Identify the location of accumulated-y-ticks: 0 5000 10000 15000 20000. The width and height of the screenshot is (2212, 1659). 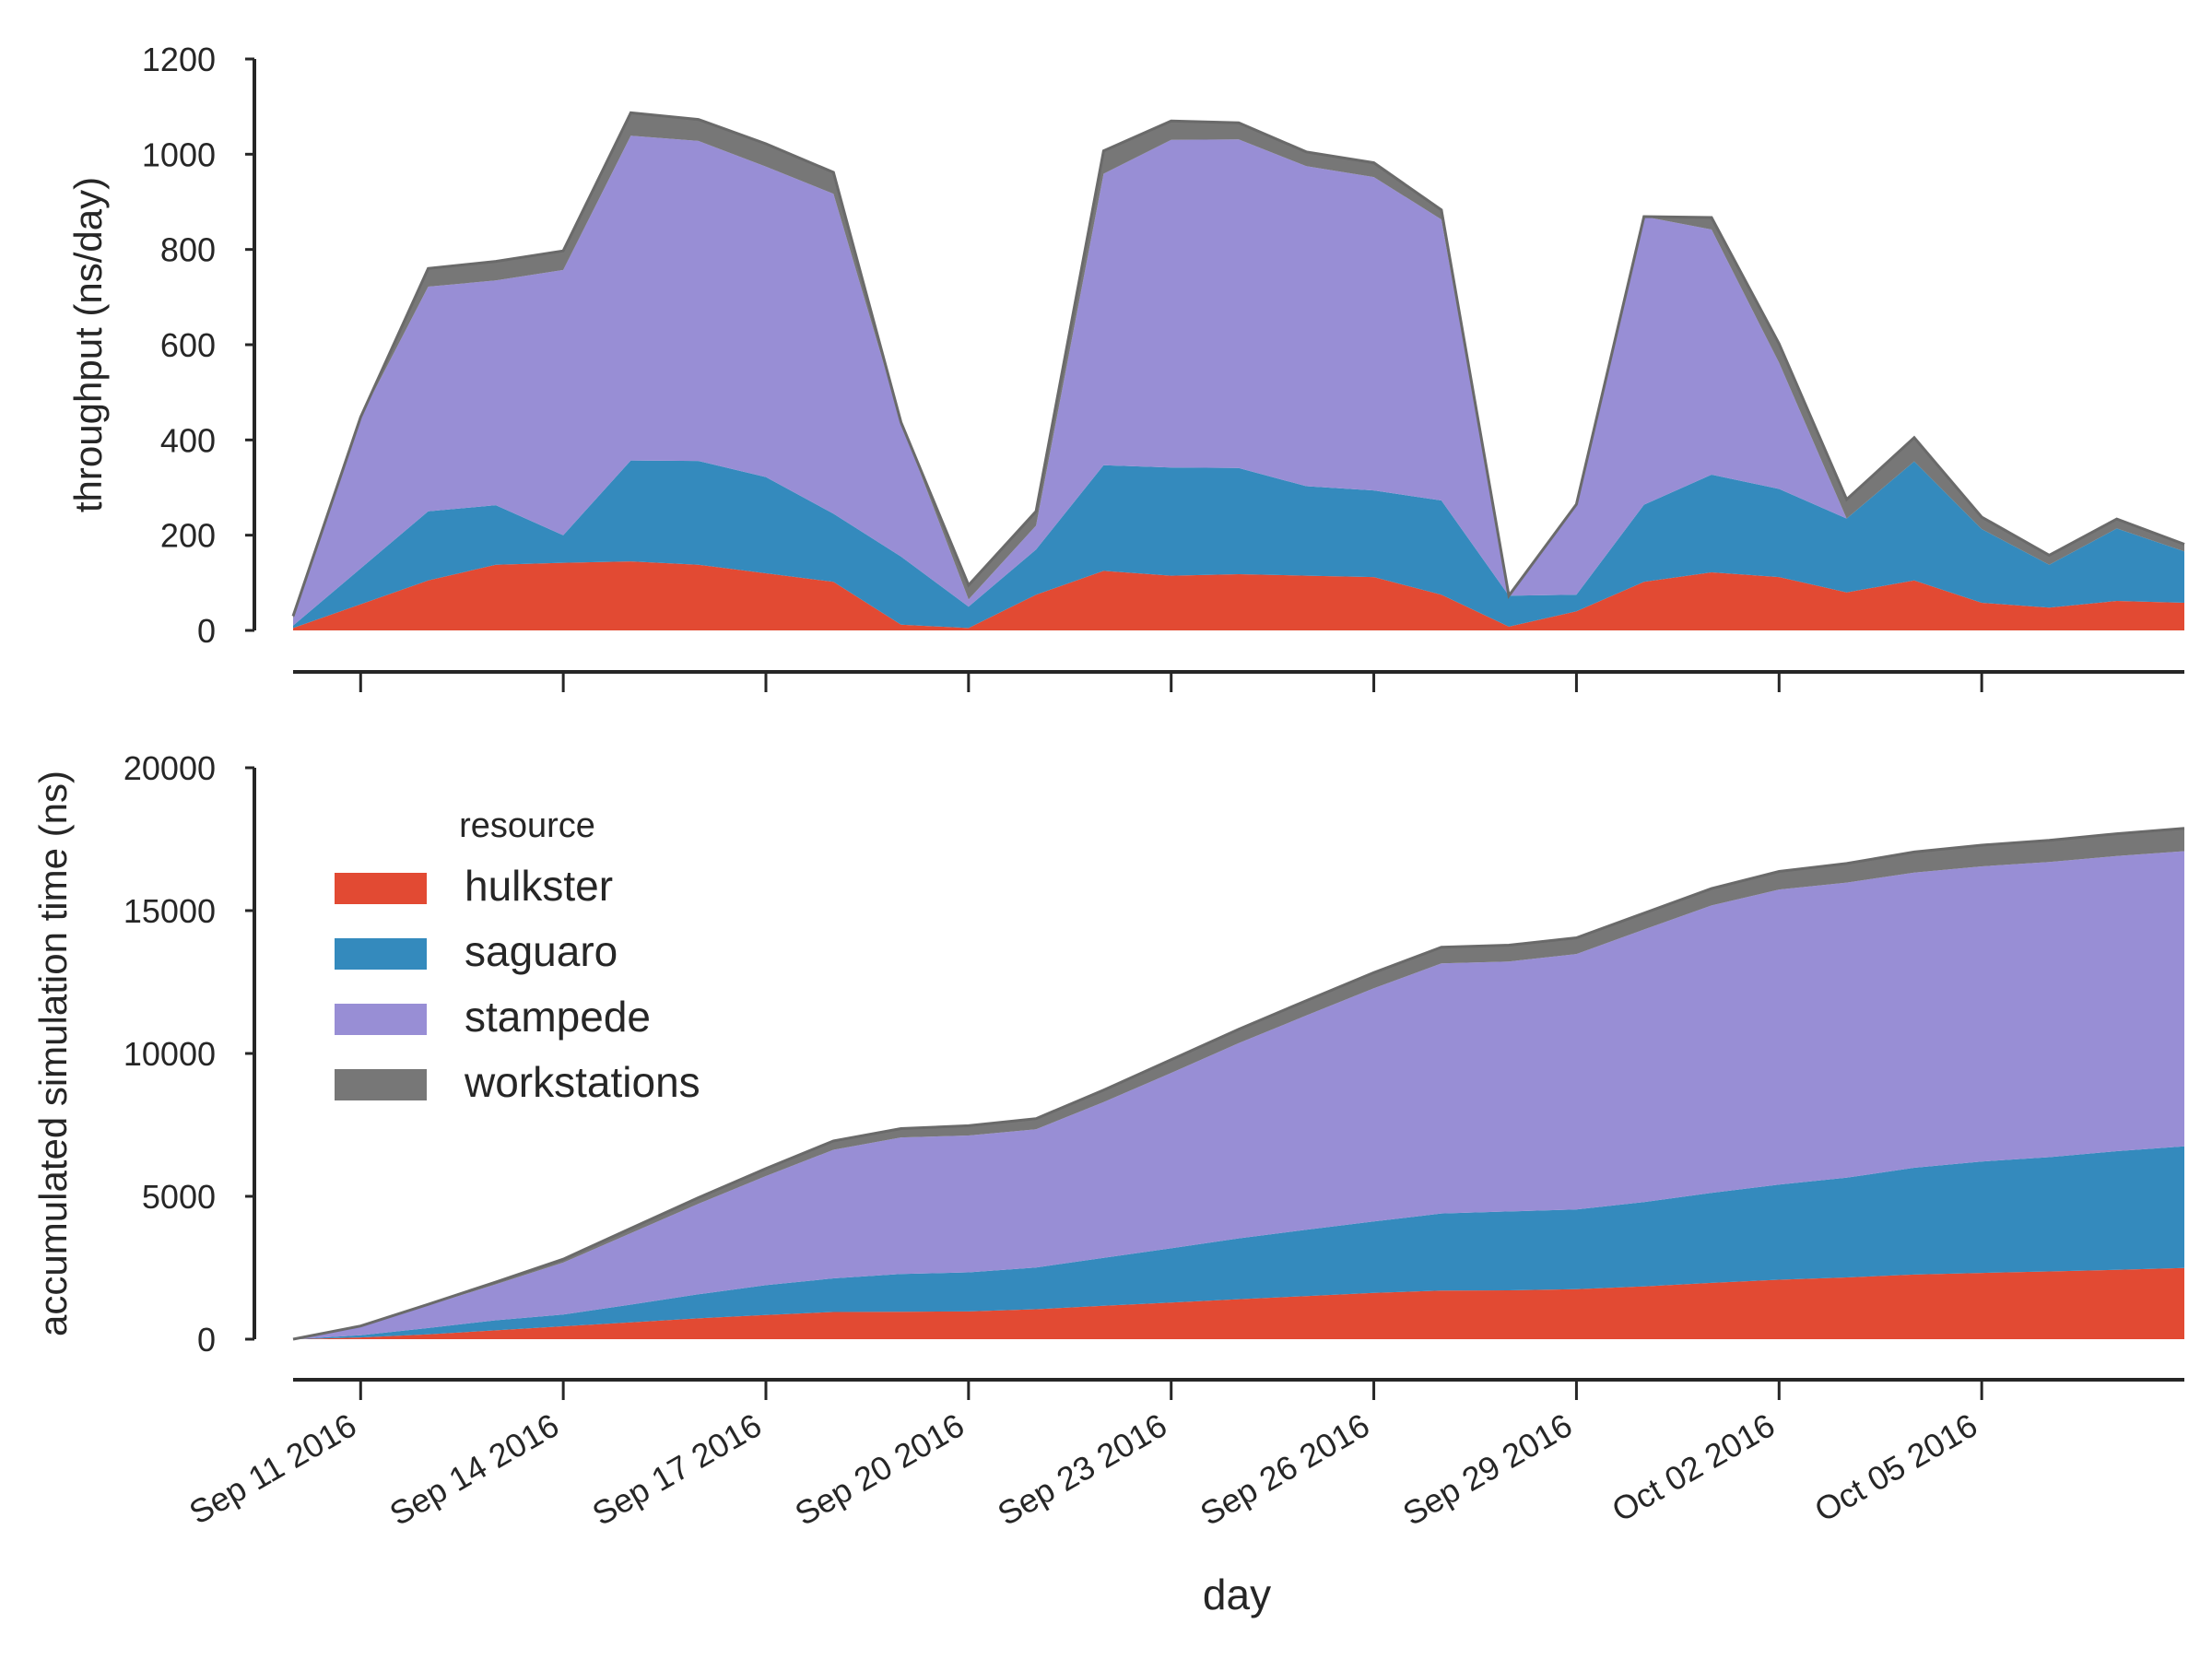
(189, 1054).